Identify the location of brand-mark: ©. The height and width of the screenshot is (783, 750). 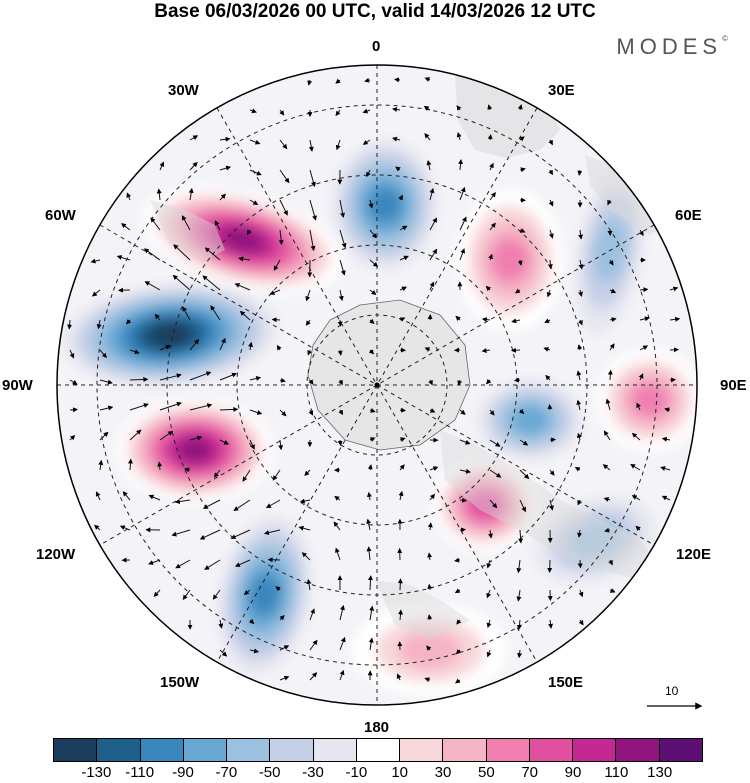
(725, 38).